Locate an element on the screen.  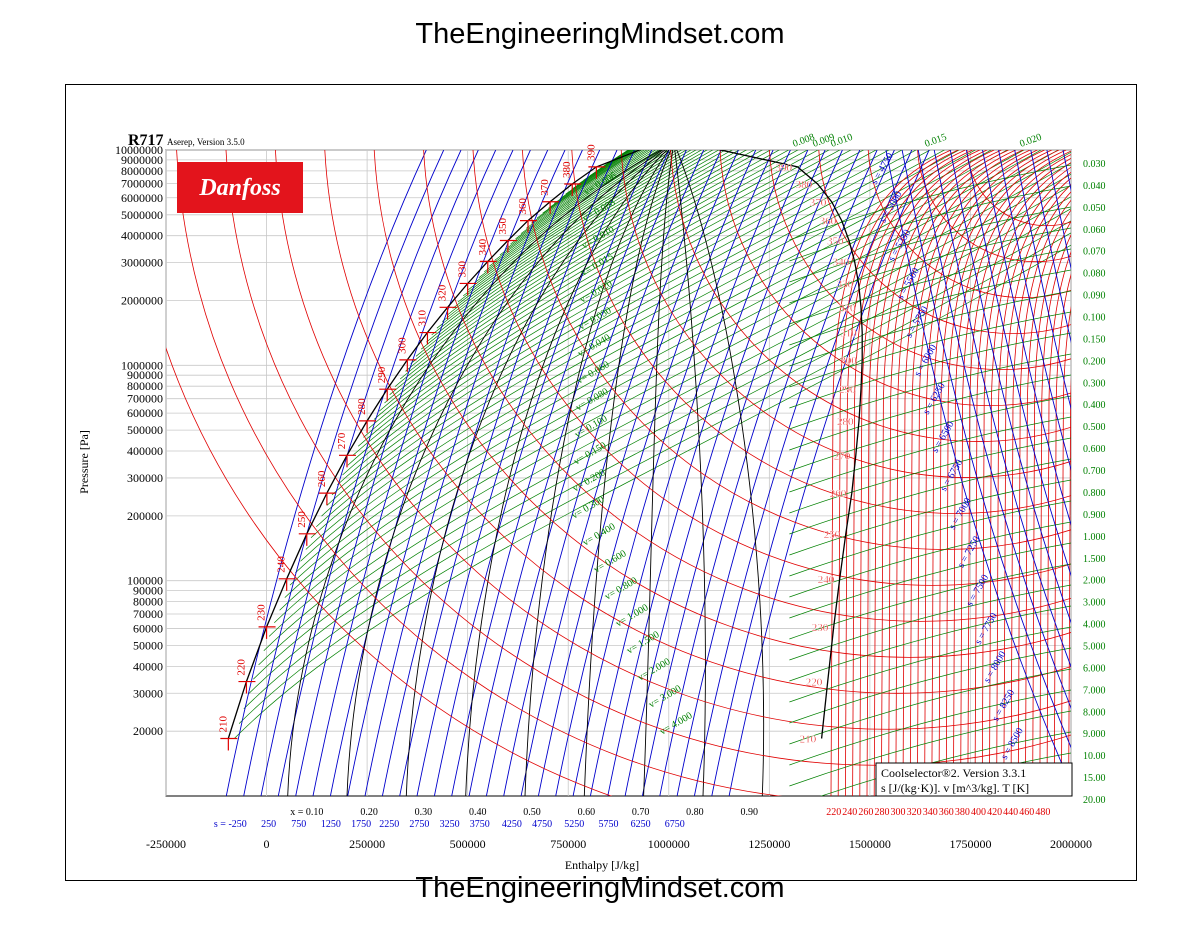
entropy-axis-label: 5250 is located at coordinates (574, 824).